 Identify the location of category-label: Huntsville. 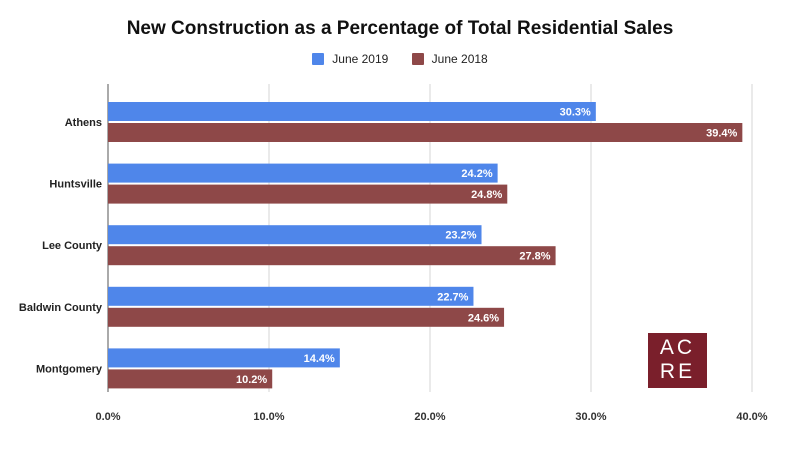
(75, 185).